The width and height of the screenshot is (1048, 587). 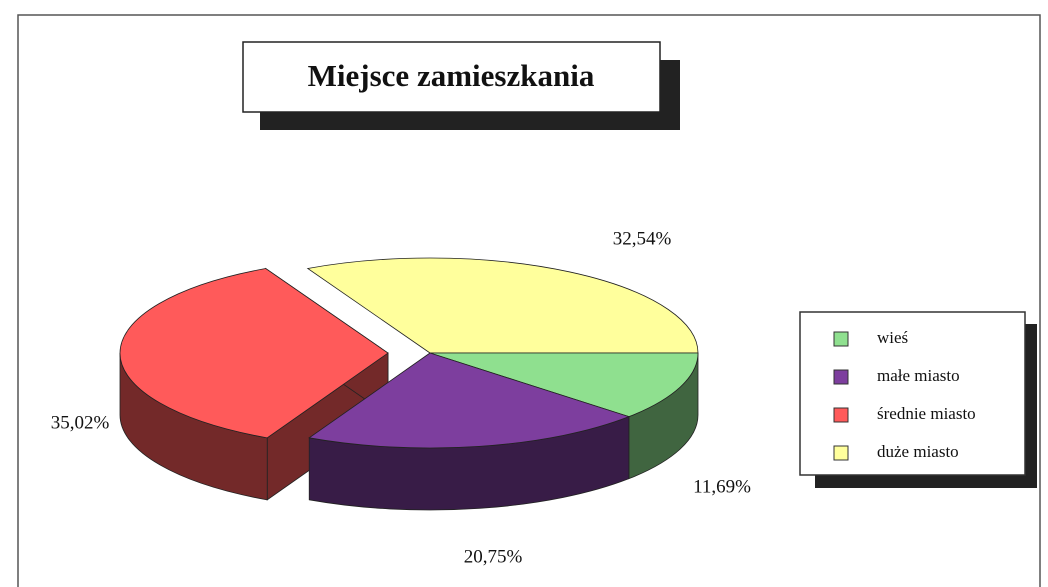 I want to click on legend: wieś małe miasto średnie miasto duże miasto, so click(x=904, y=394).